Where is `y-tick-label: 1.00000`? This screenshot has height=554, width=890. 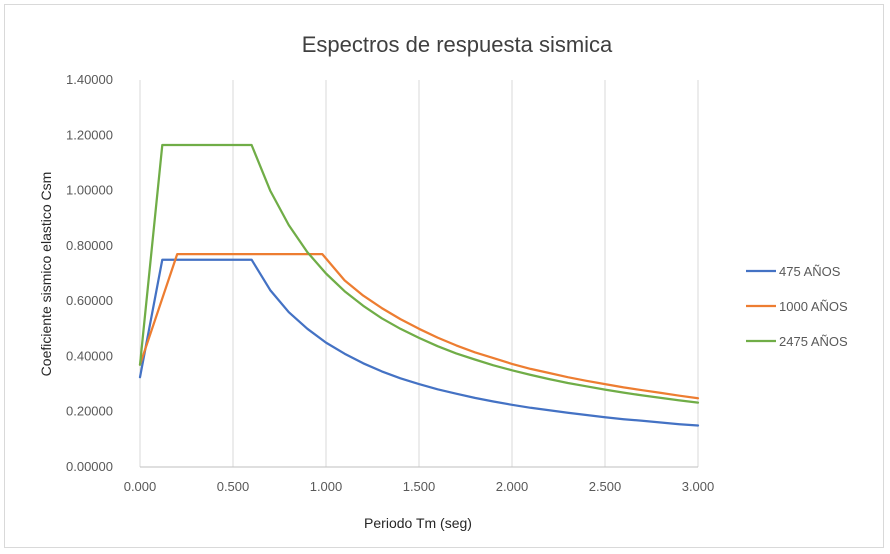 y-tick-label: 1.00000 is located at coordinates (89, 190).